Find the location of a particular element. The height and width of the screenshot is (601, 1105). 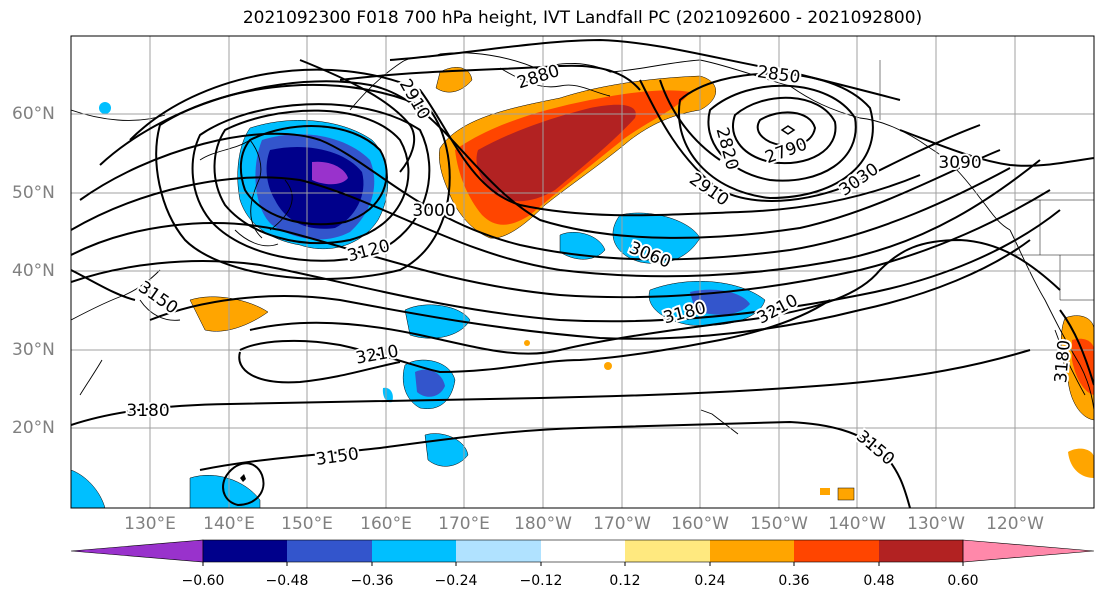

lat-label-40n: 40°N is located at coordinates (33, 271).